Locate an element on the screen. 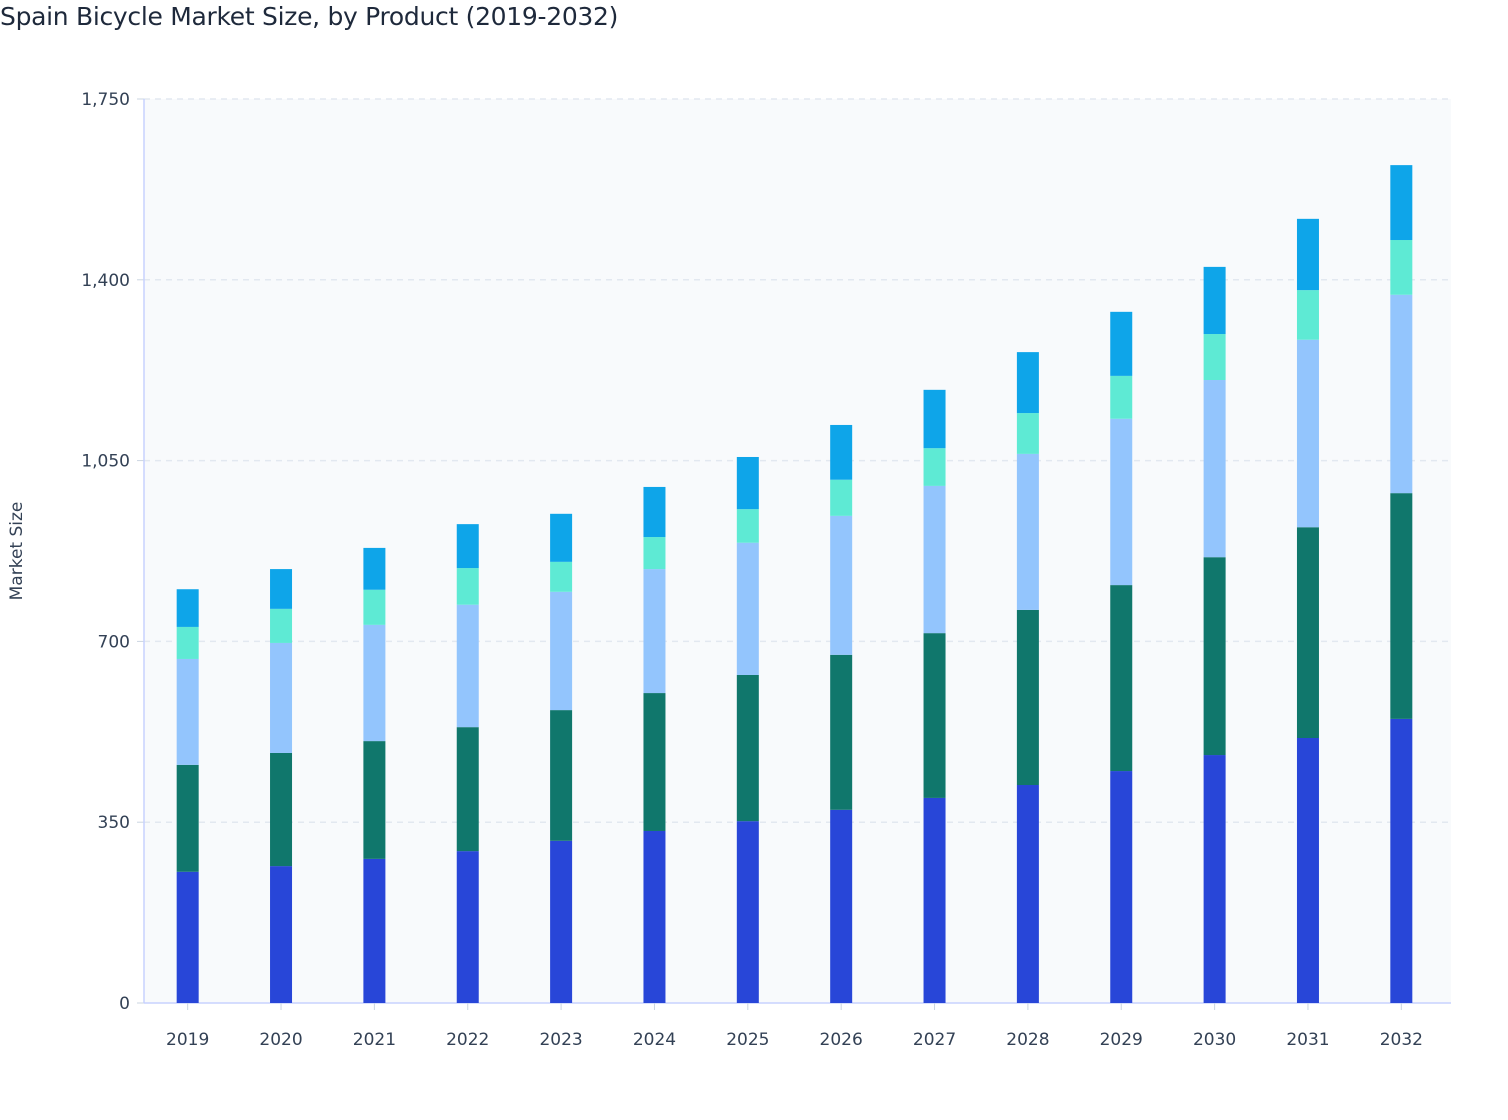 The image size is (1508, 1120). bar-segment-2026-s5 is located at coordinates (841, 452).